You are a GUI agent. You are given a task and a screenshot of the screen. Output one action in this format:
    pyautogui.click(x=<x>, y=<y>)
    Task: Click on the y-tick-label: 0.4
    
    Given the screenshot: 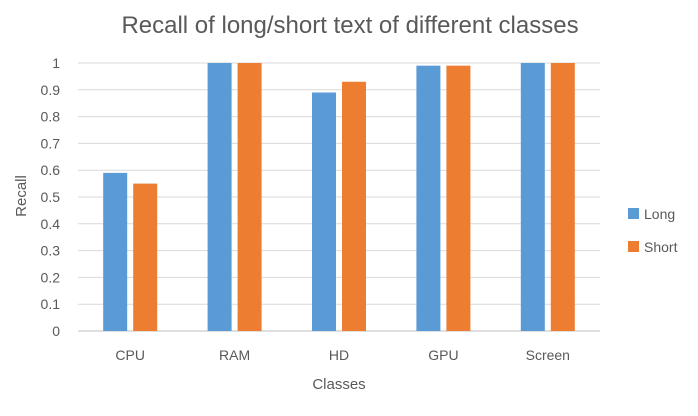 What is the action you would take?
    pyautogui.click(x=51, y=224)
    